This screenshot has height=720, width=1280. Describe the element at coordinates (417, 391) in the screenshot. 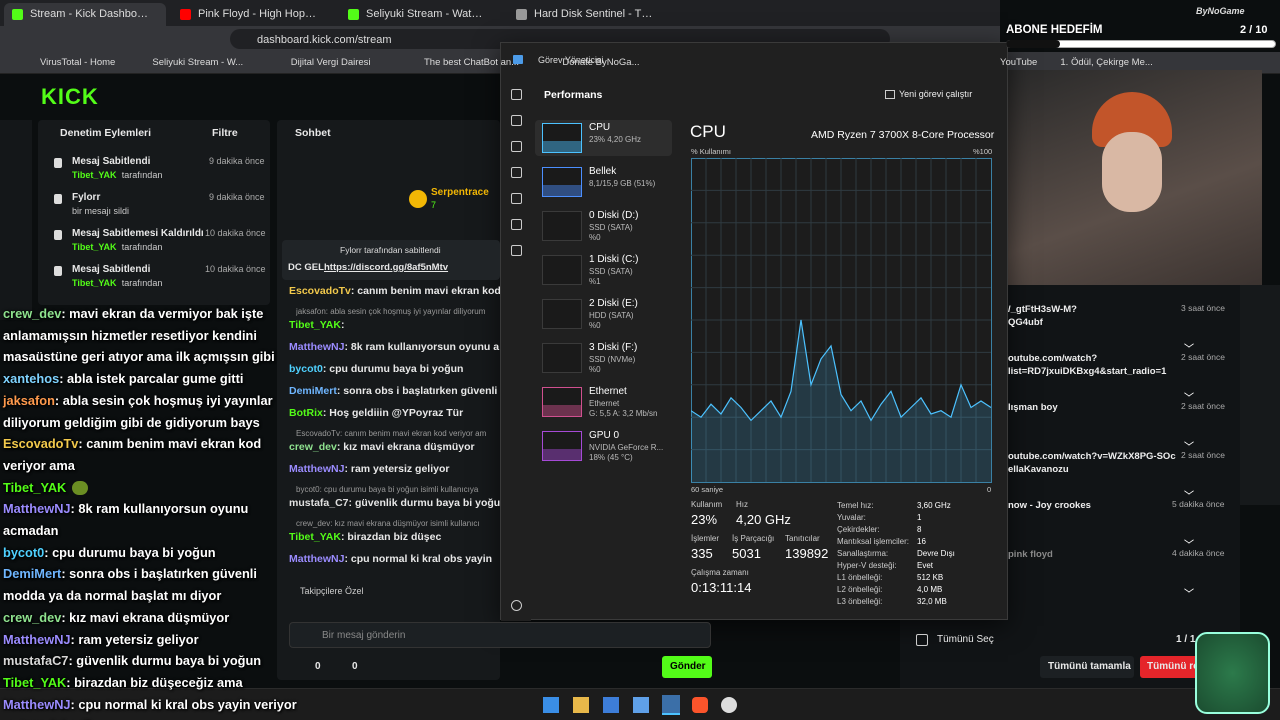

I see `chat-text: : sonra obs i başlatırken güvenli` at that location.